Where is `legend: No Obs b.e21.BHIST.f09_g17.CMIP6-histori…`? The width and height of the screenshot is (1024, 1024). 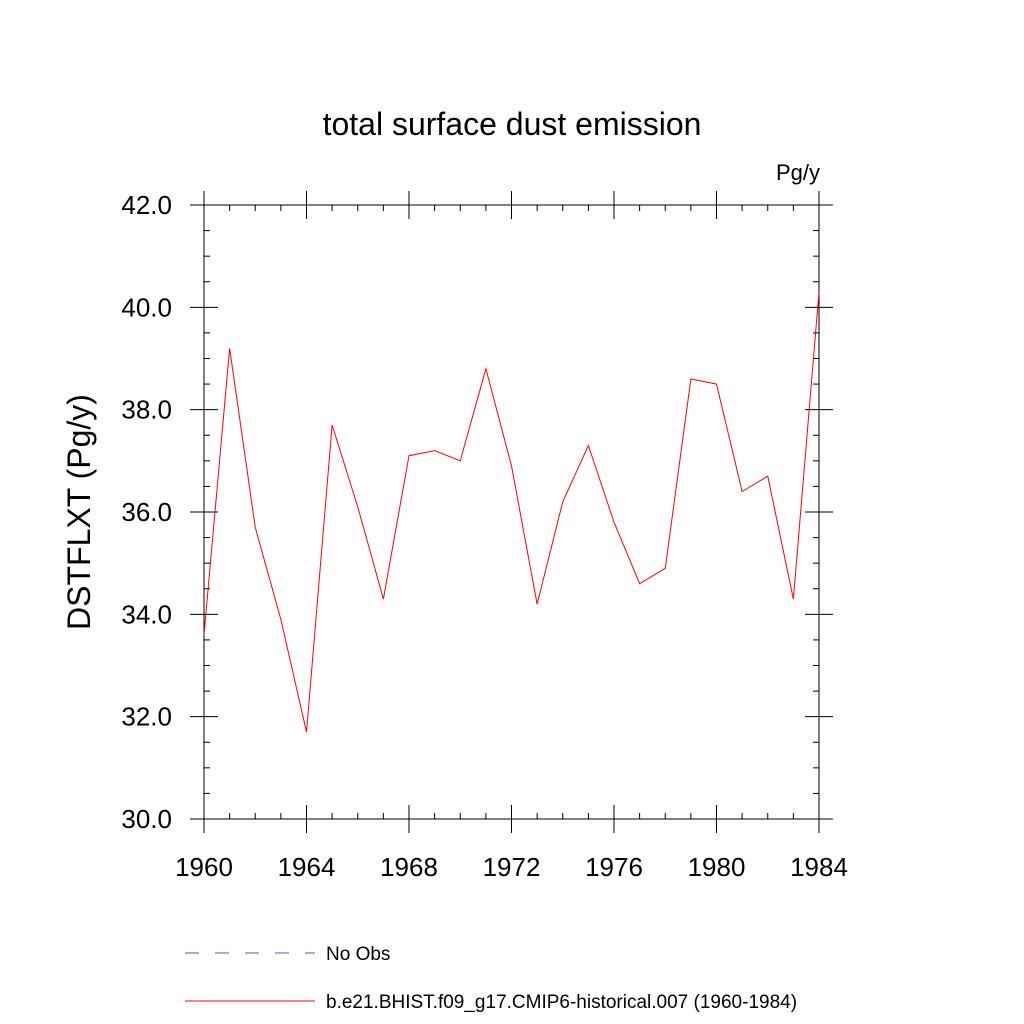 legend: No Obs b.e21.BHIST.f09_g17.CMIP6-histori… is located at coordinates (491, 978).